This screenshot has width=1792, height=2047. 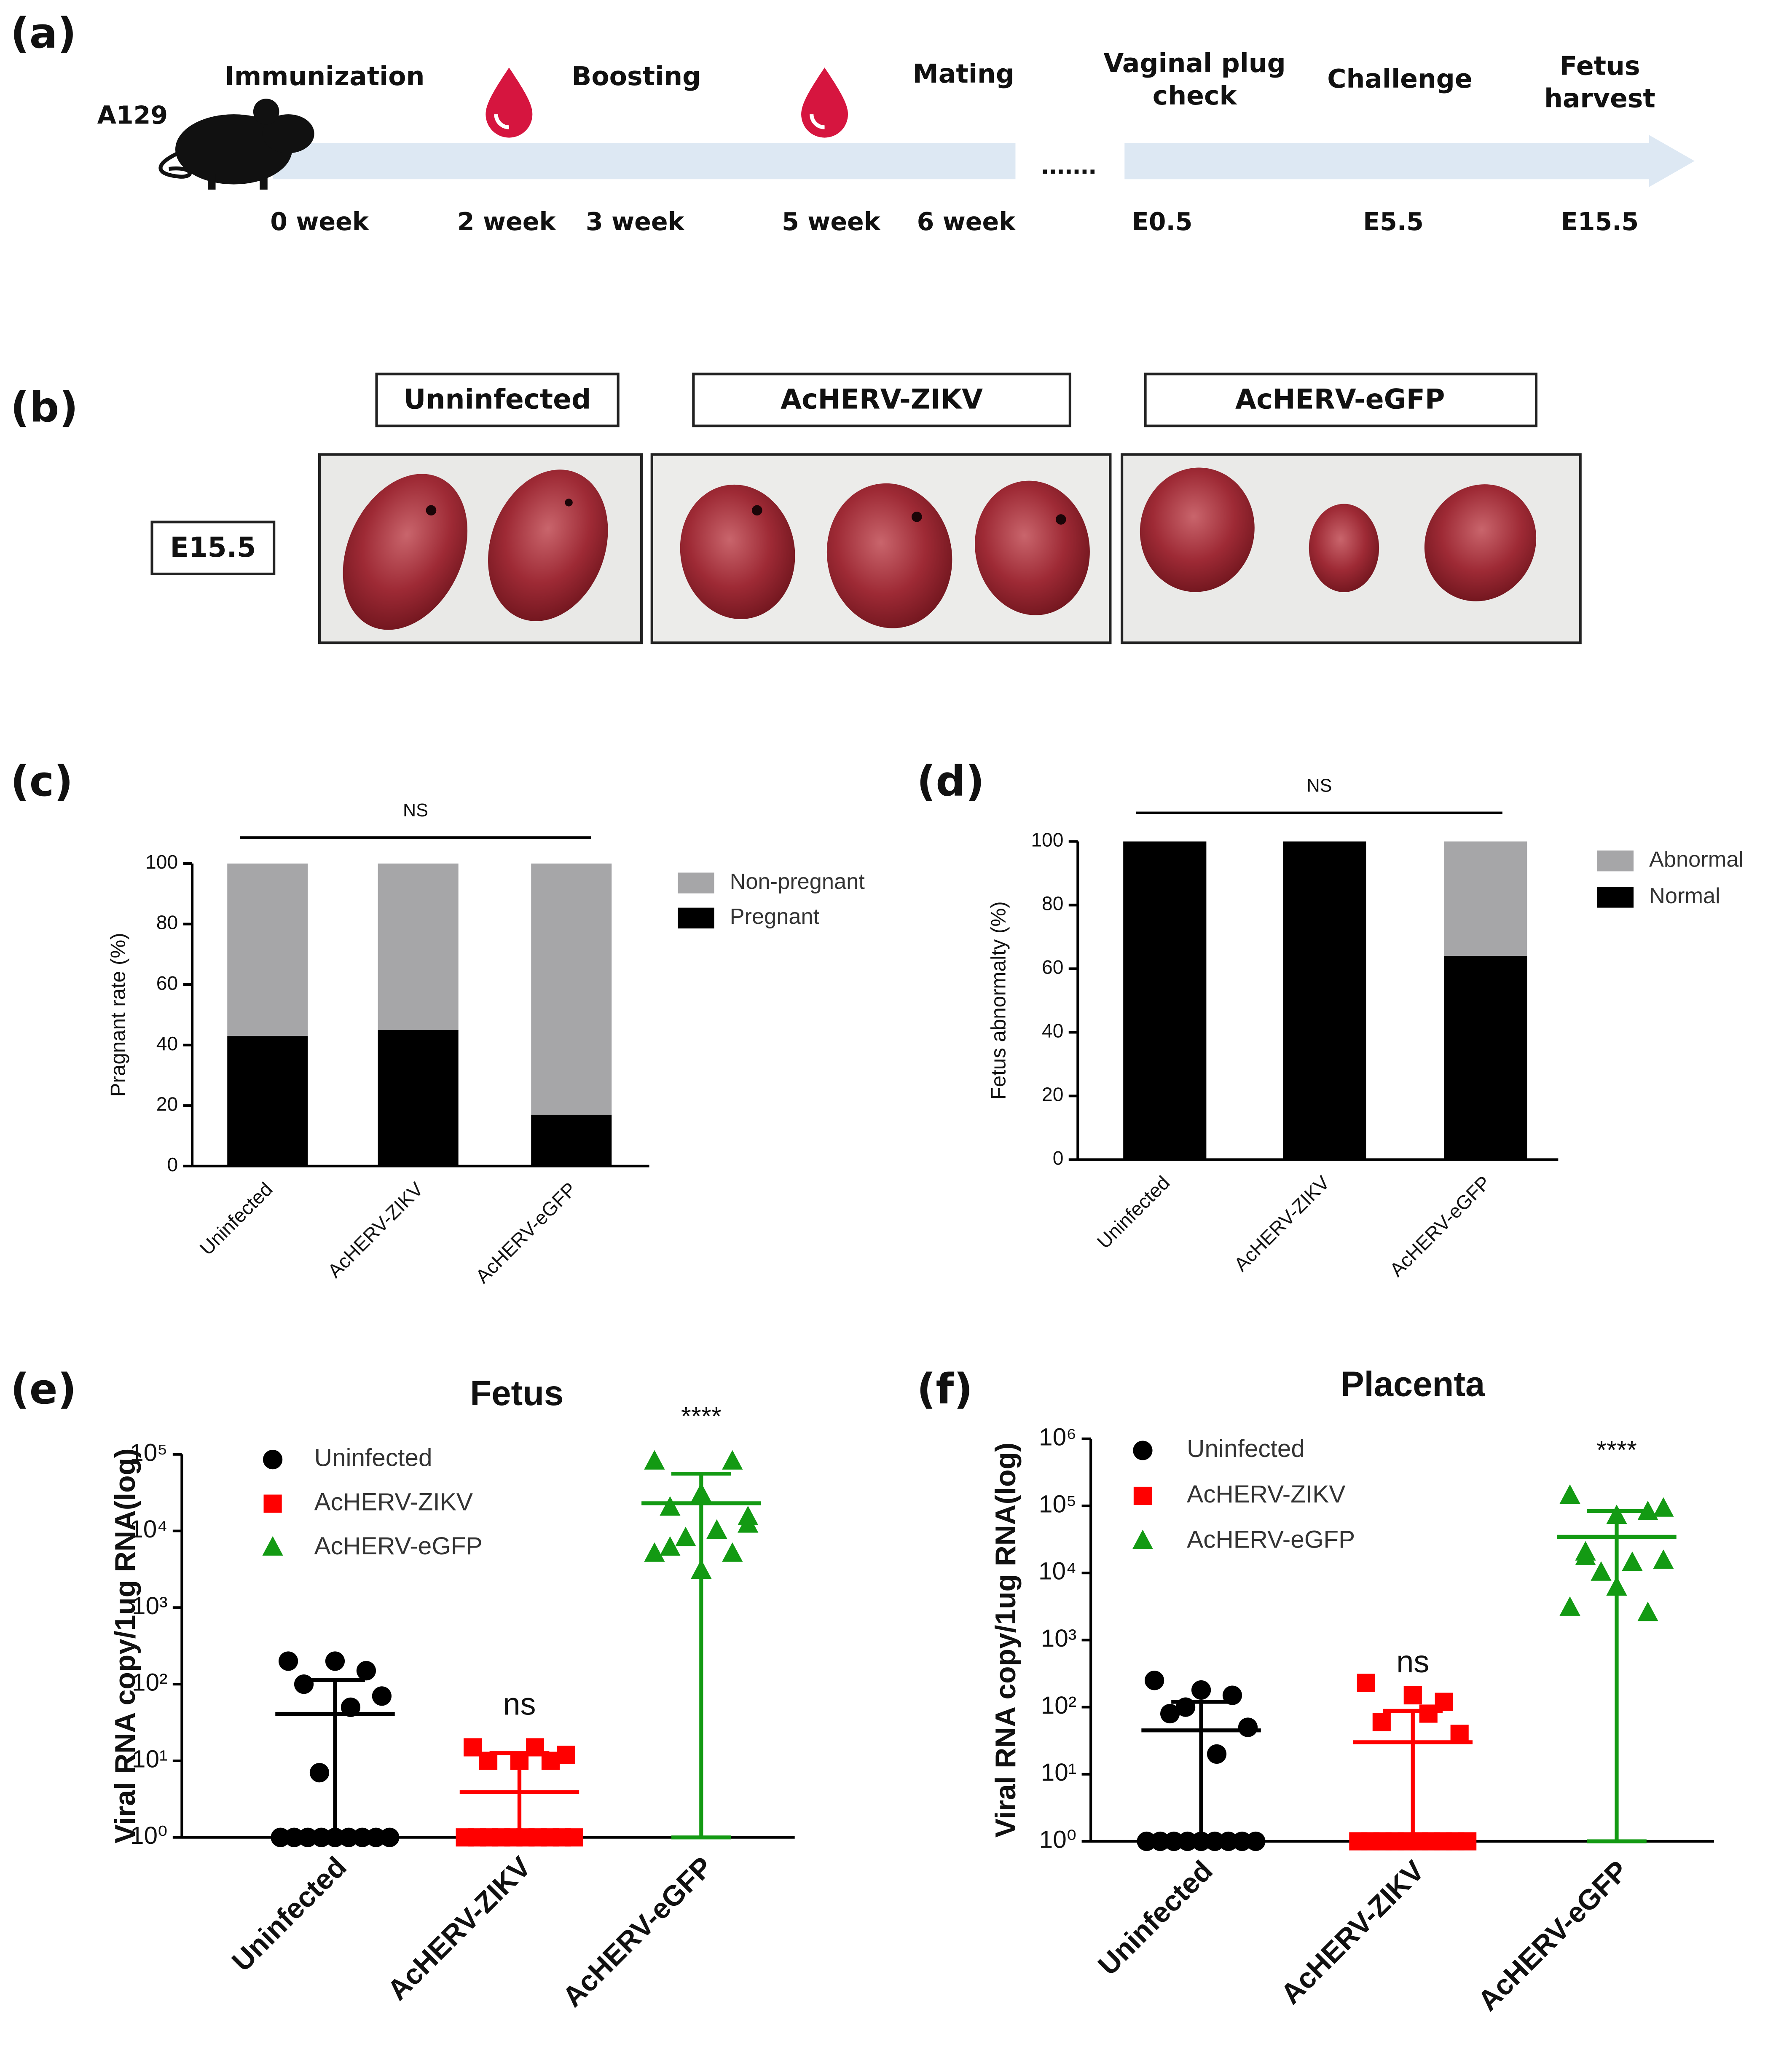 I want to click on timeline-arrow, so click(x=1410, y=161).